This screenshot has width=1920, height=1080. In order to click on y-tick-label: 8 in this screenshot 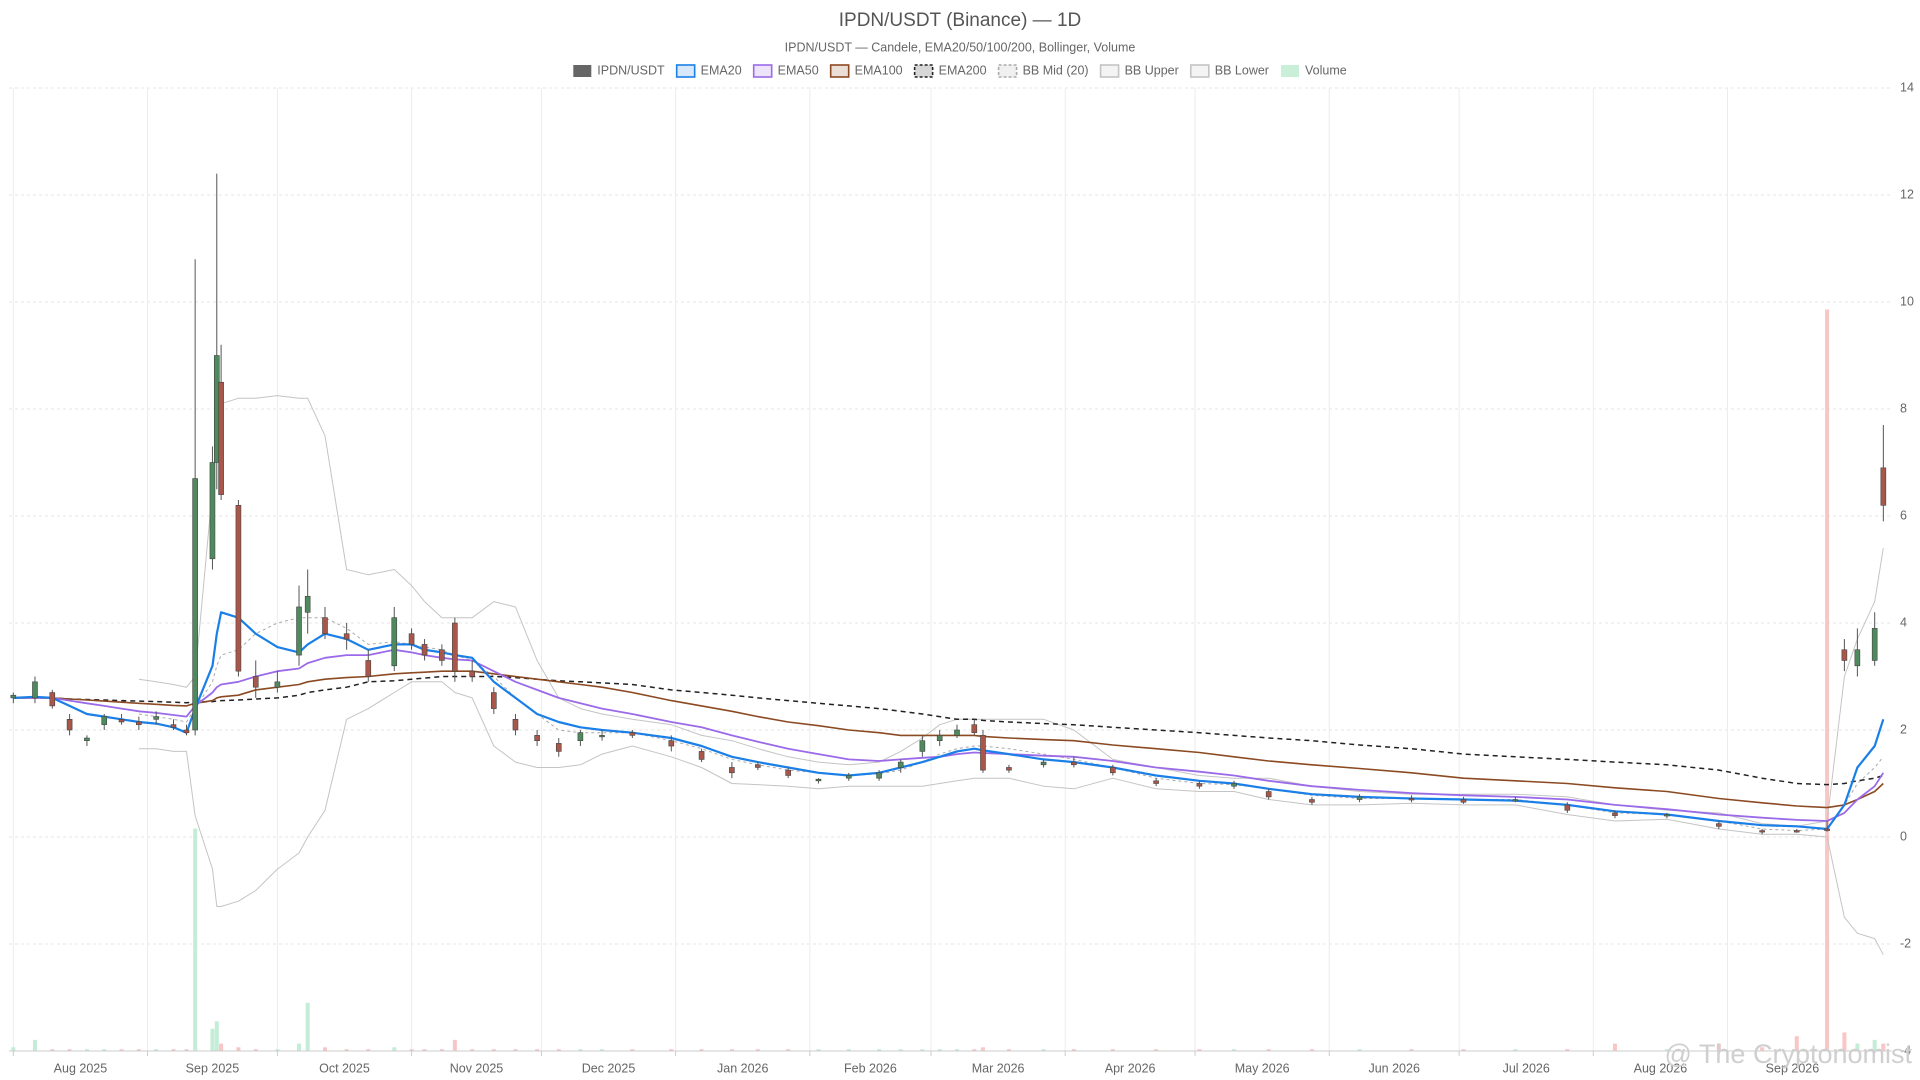, I will do `click(1903, 408)`.